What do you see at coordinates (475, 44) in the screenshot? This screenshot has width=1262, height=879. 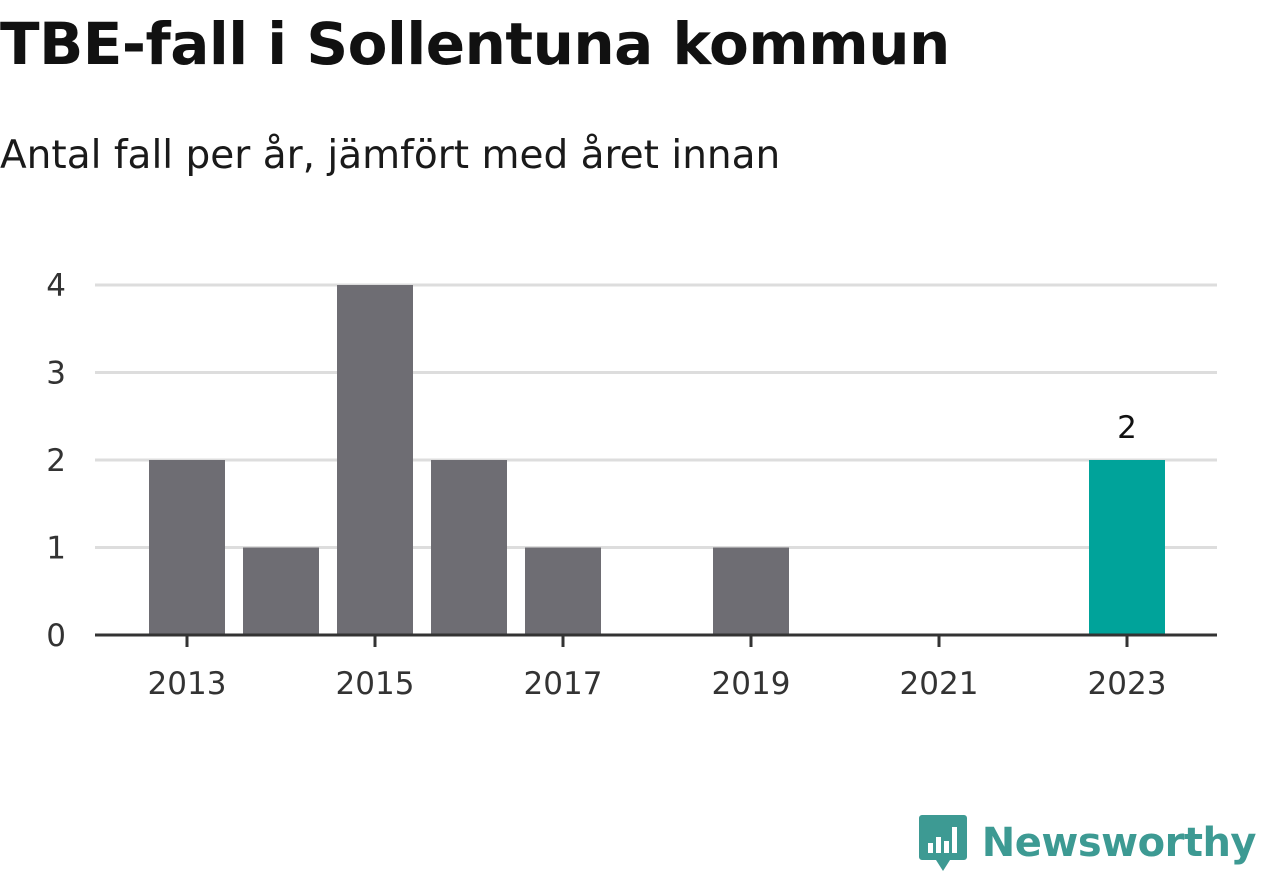 I see `chart-title: TBE-fall i Sollentuna kommun` at bounding box center [475, 44].